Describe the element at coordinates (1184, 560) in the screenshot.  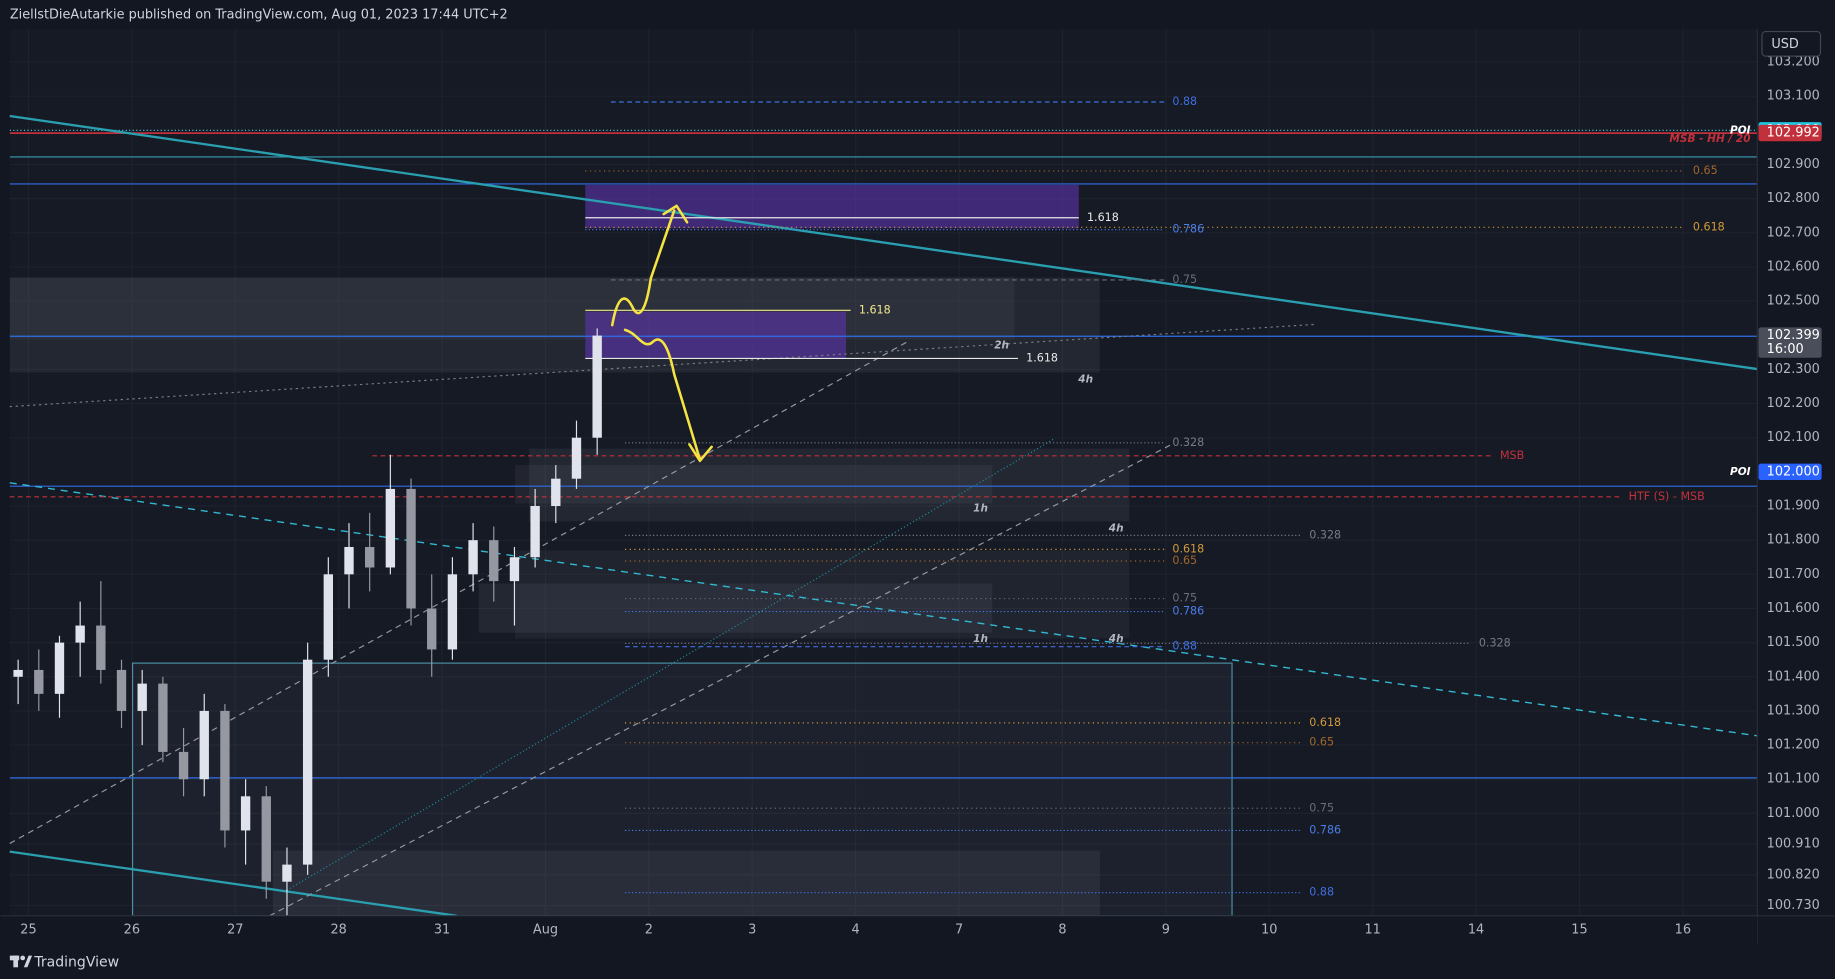
I see `fib-label: 0.65` at that location.